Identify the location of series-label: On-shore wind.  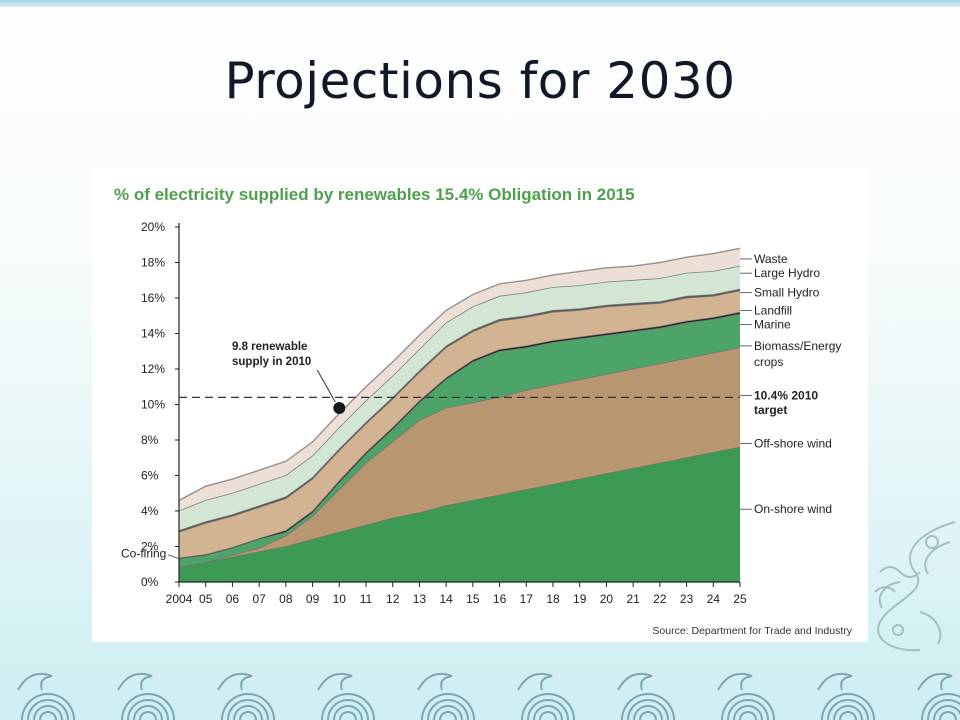
(793, 509).